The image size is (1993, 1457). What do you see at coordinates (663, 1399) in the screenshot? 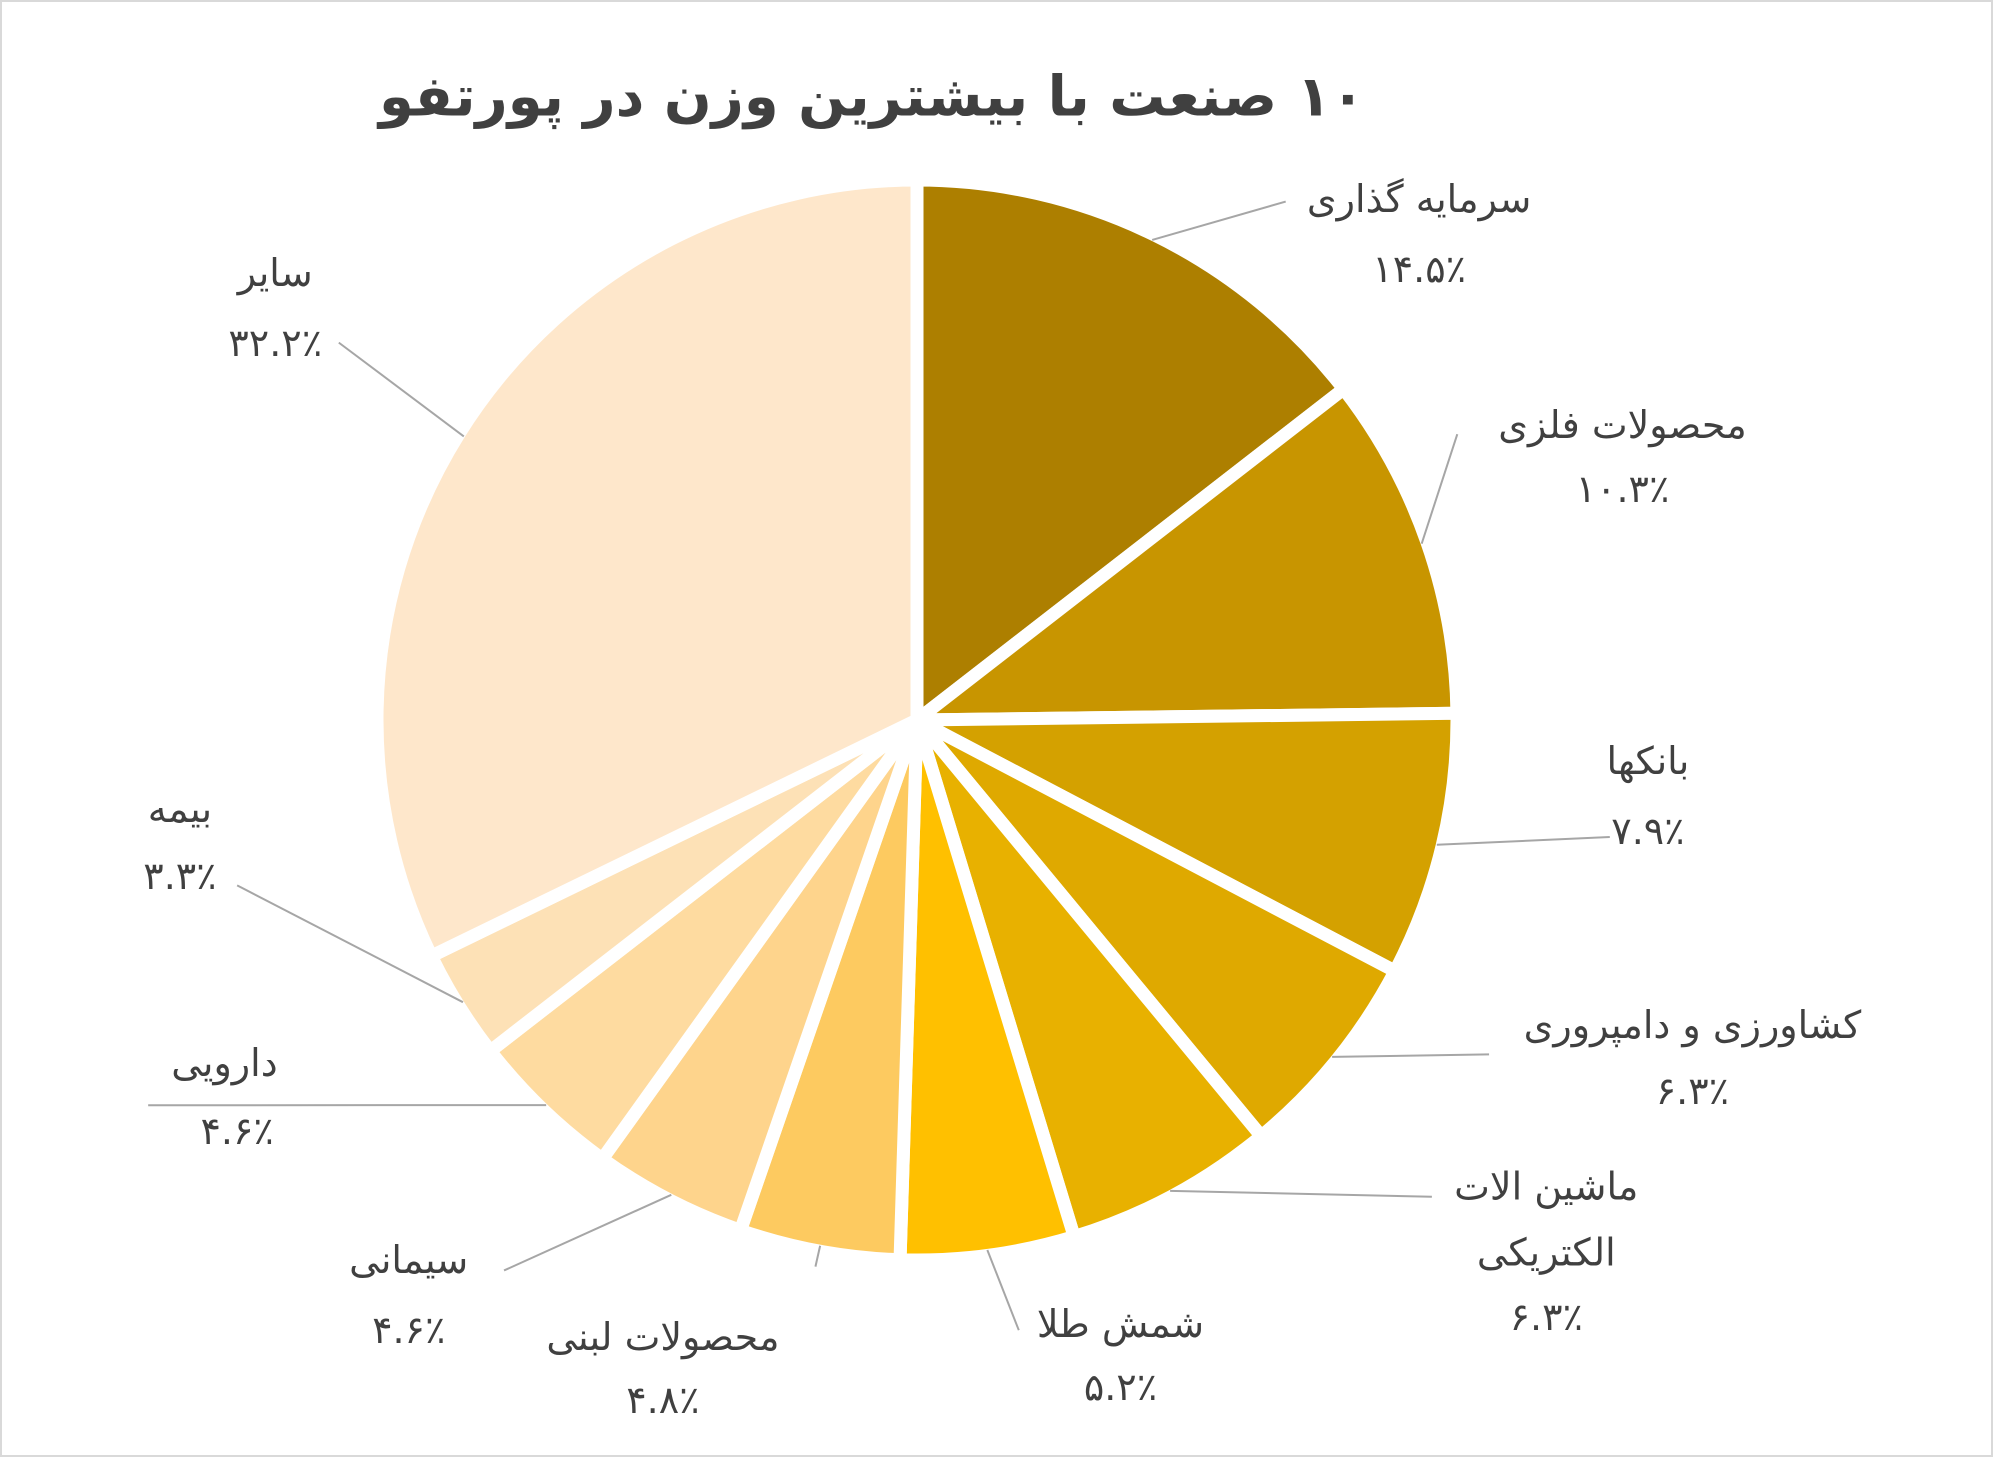
I see `value-label: ۴.۸٪` at bounding box center [663, 1399].